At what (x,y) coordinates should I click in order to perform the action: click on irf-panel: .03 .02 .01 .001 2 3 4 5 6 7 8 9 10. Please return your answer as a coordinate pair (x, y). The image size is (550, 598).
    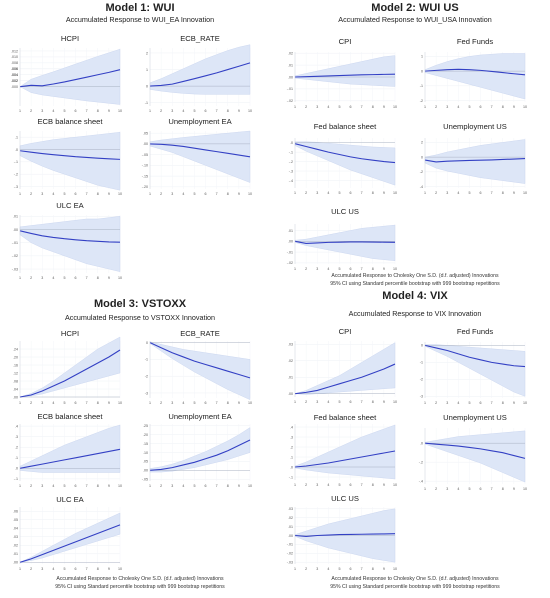
    Looking at the image, I should click on (342, 372).